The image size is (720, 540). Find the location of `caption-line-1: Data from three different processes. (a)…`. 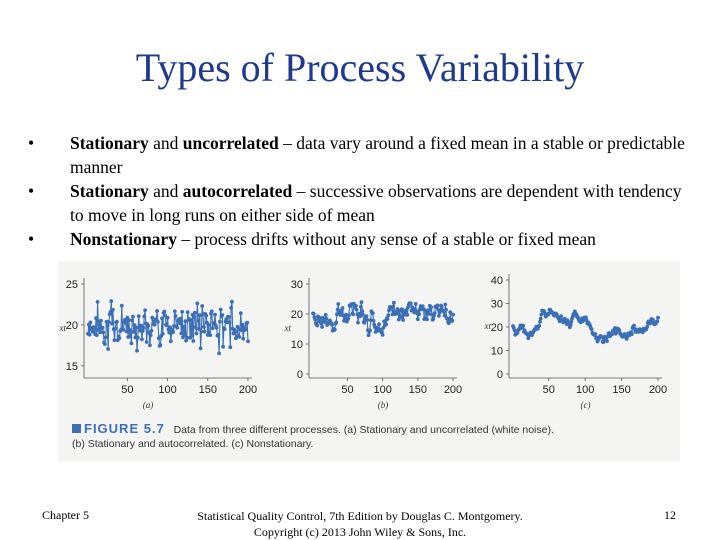

caption-line-1: Data from three different processes. (a)… is located at coordinates (363, 430).